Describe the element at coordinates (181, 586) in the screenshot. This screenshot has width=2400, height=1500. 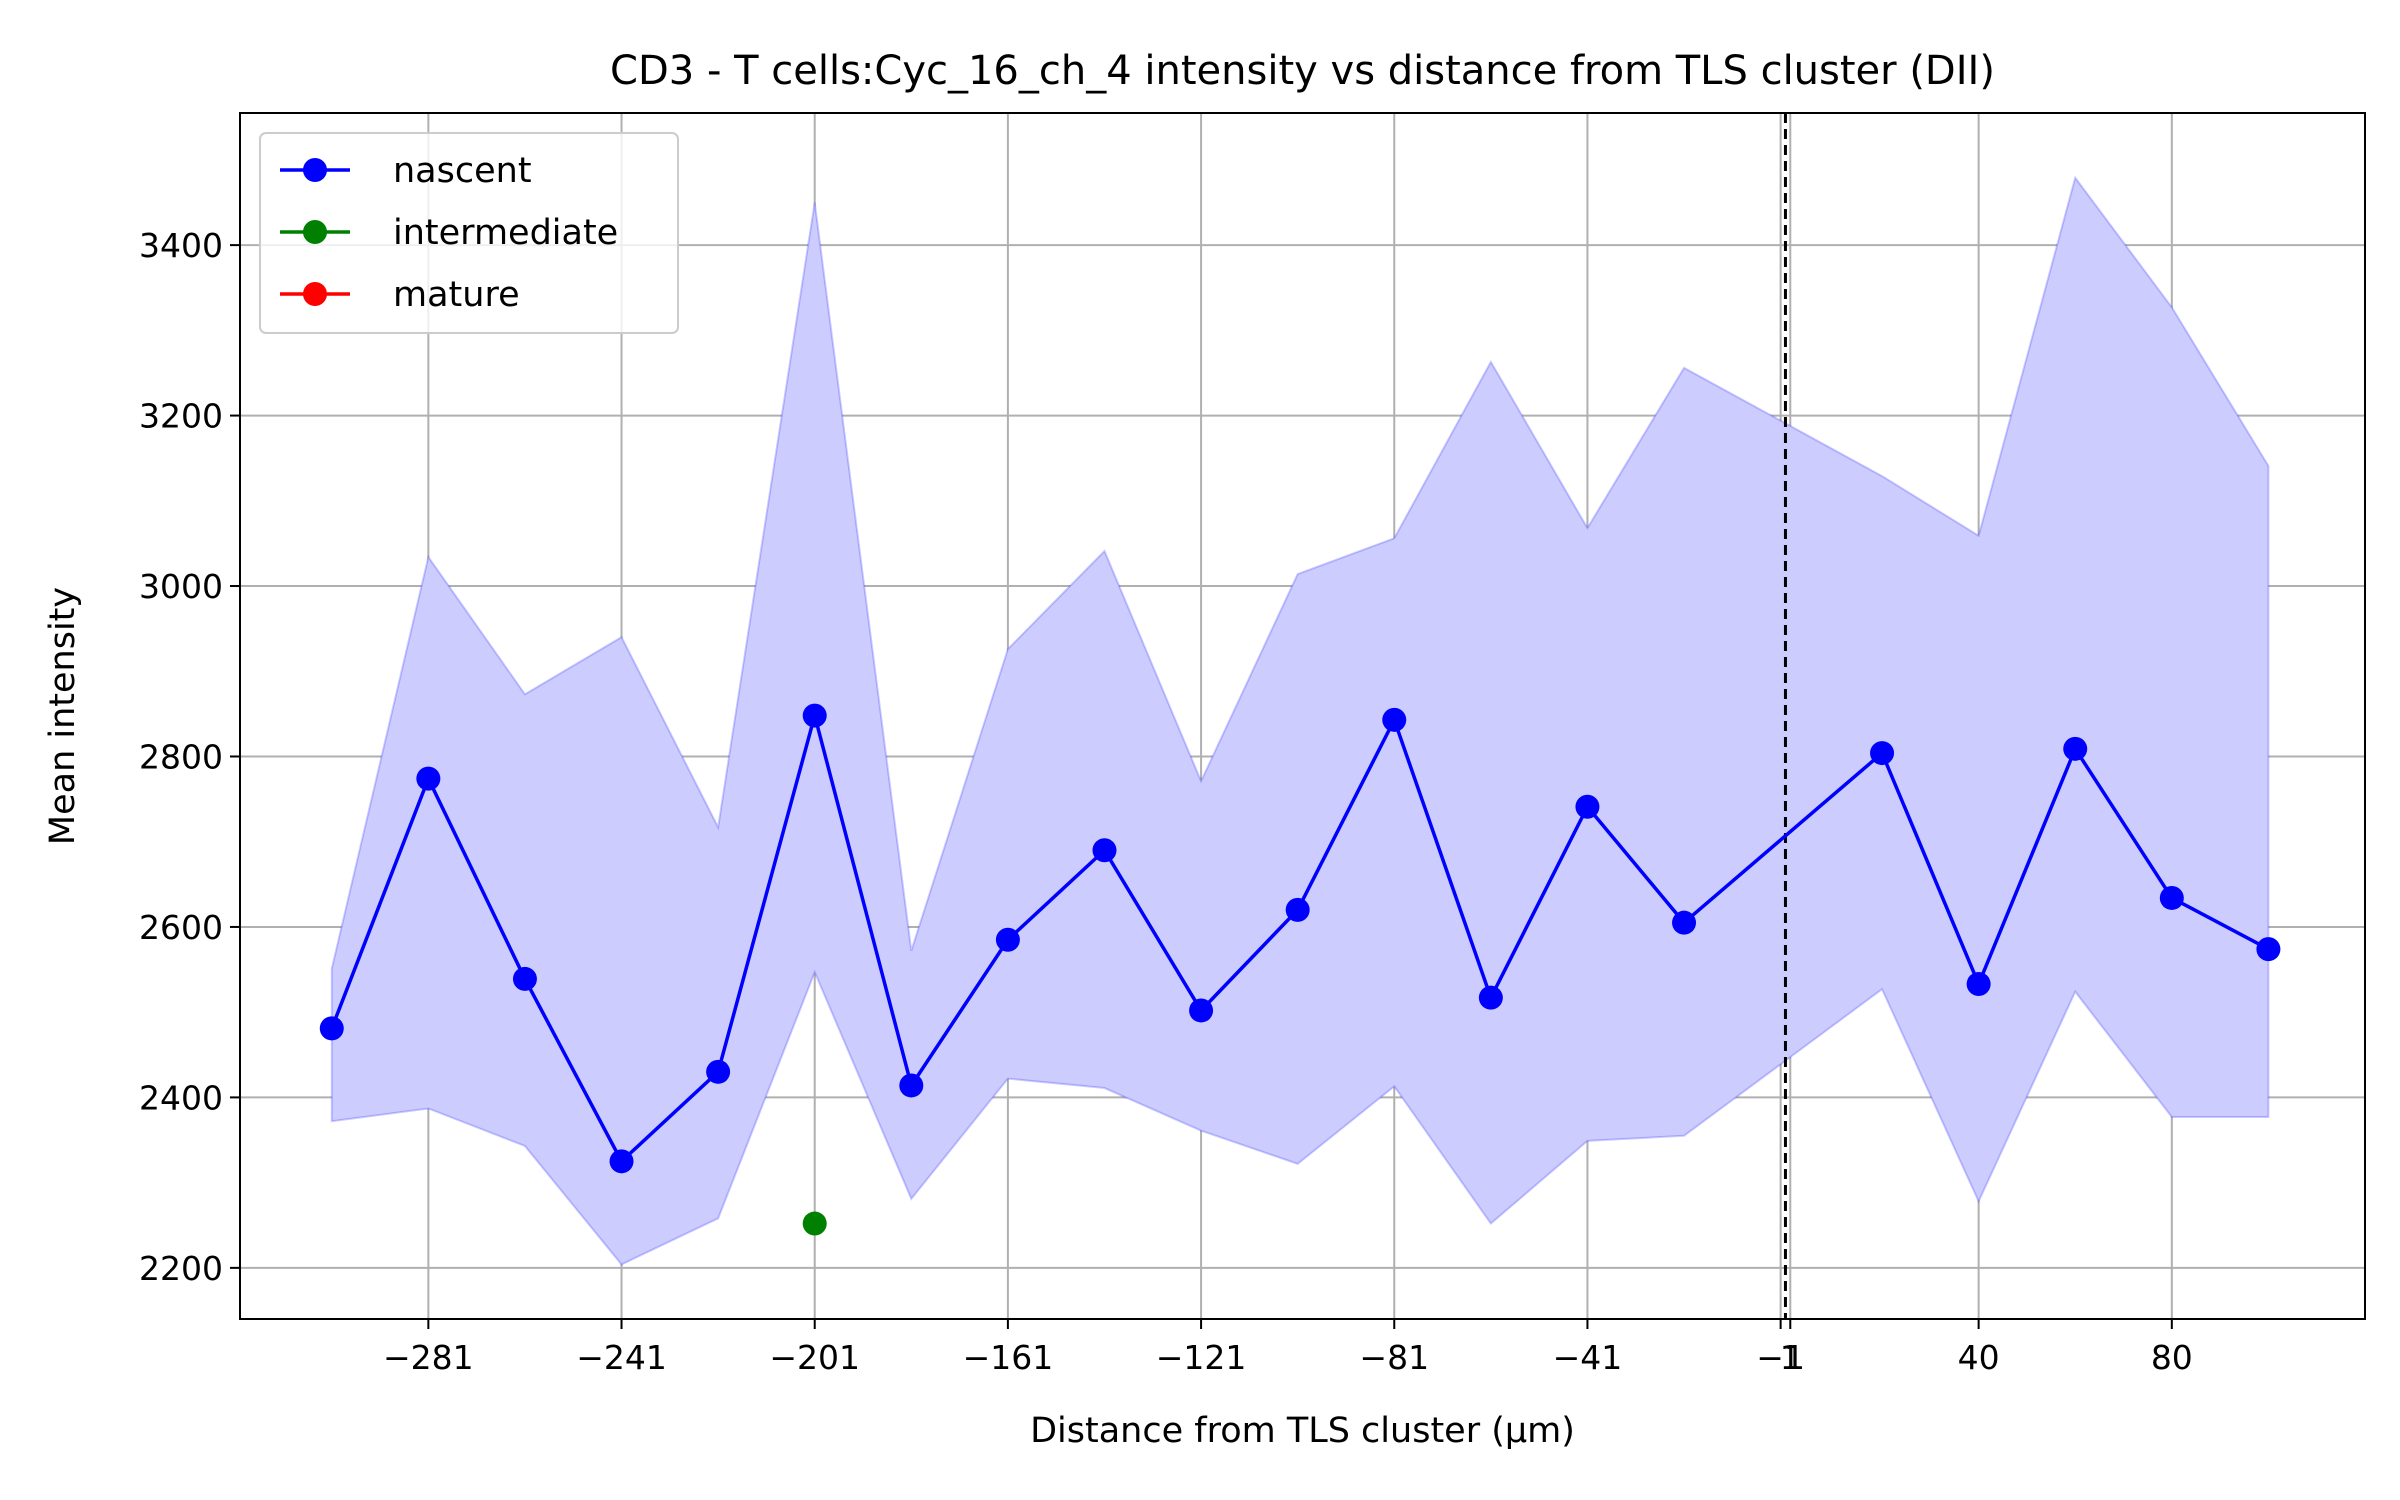
I see `y-tick-label: 3000` at that location.